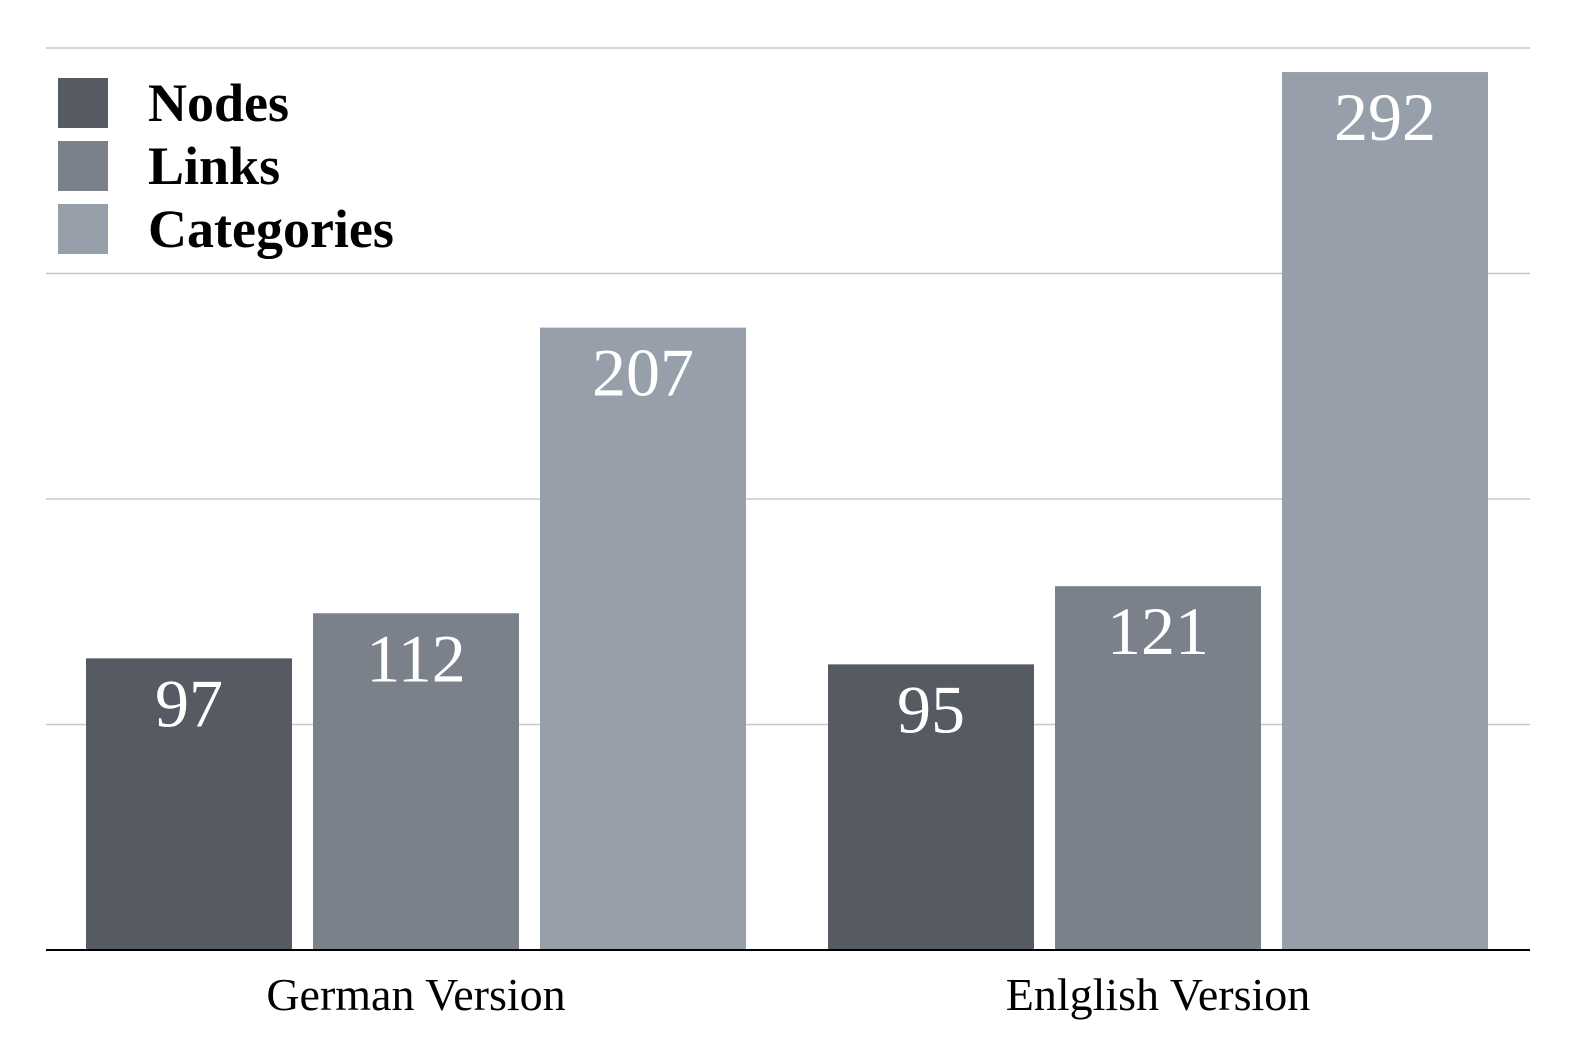  What do you see at coordinates (271, 229) in the screenshot?
I see `legend-label-categories: Categories` at bounding box center [271, 229].